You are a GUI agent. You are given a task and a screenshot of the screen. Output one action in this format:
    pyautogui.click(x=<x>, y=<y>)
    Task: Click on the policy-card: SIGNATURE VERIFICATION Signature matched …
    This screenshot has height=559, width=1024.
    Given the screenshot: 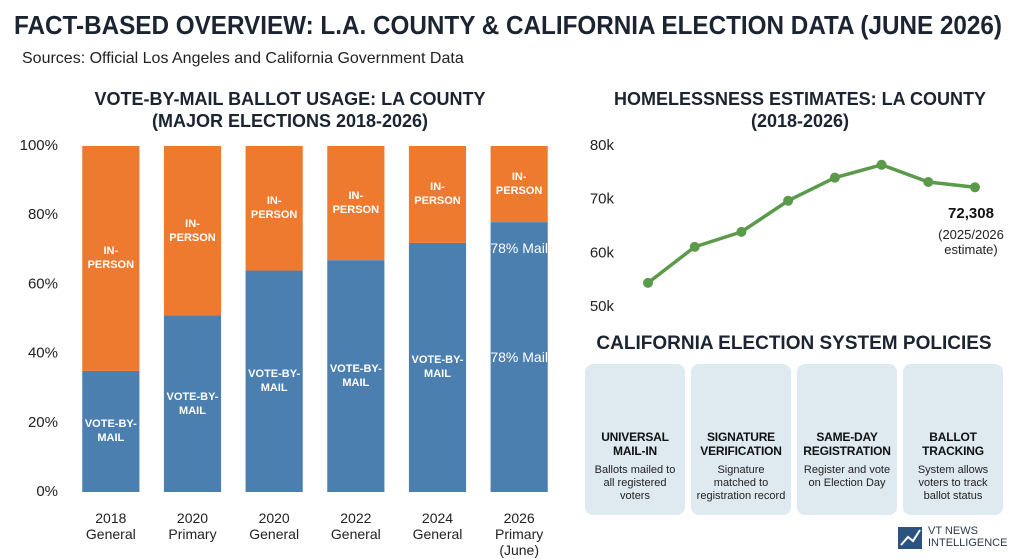 What is the action you would take?
    pyautogui.click(x=741, y=439)
    